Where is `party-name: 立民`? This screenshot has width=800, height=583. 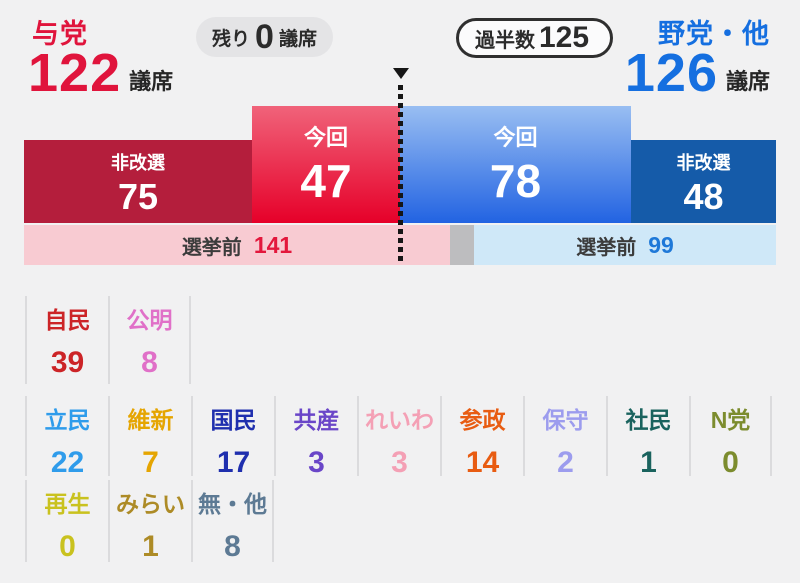
party-name: 立民 is located at coordinates (67, 420).